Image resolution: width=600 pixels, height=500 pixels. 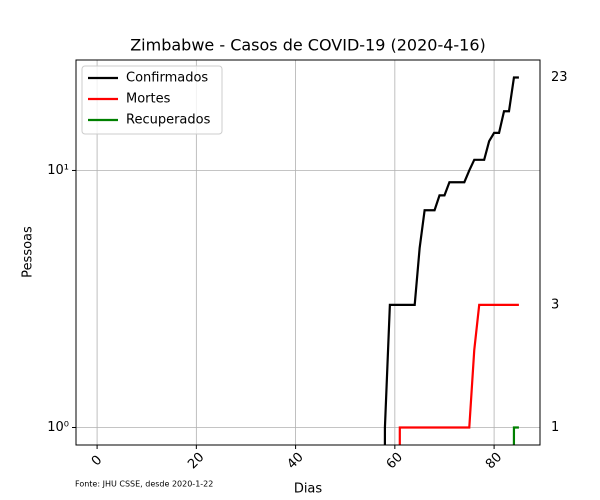 What do you see at coordinates (308, 45) in the screenshot?
I see `chart-title: Zimbabwe - Casos de COVID-19 (2020-4-16)` at bounding box center [308, 45].